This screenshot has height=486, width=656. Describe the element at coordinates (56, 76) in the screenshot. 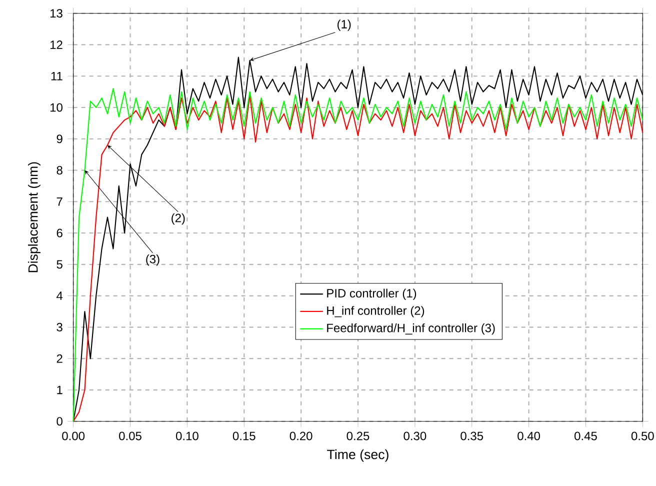

I see `y-tick-label: 11` at that location.